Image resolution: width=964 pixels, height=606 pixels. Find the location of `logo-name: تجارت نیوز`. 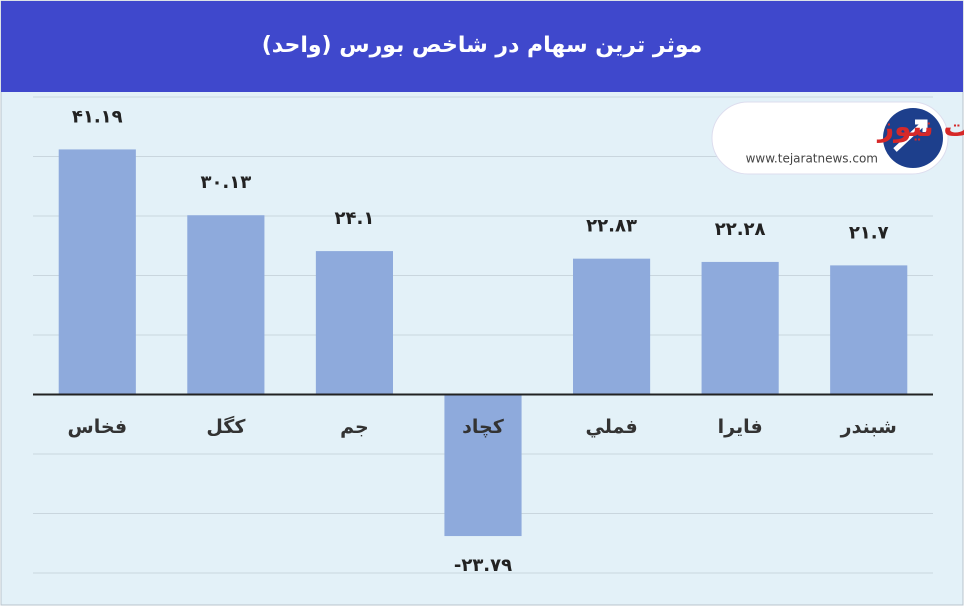

logo-name: تجارت نیوز is located at coordinates (920, 126).